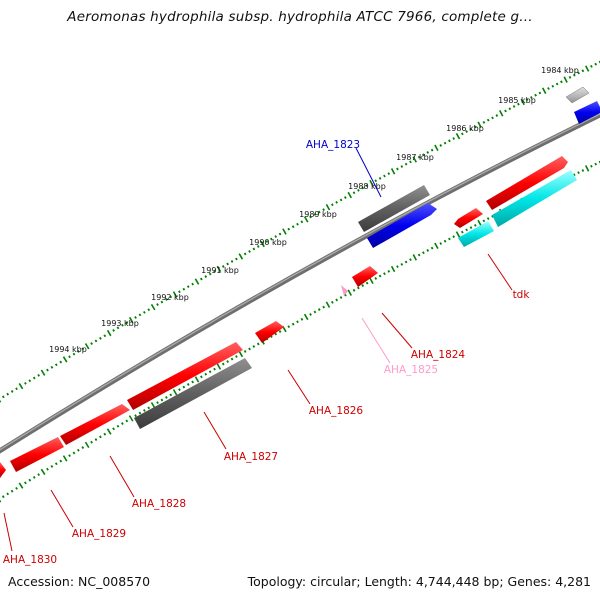  I want to click on gene-arrow-ahu1827-gray, so click(193, 393).